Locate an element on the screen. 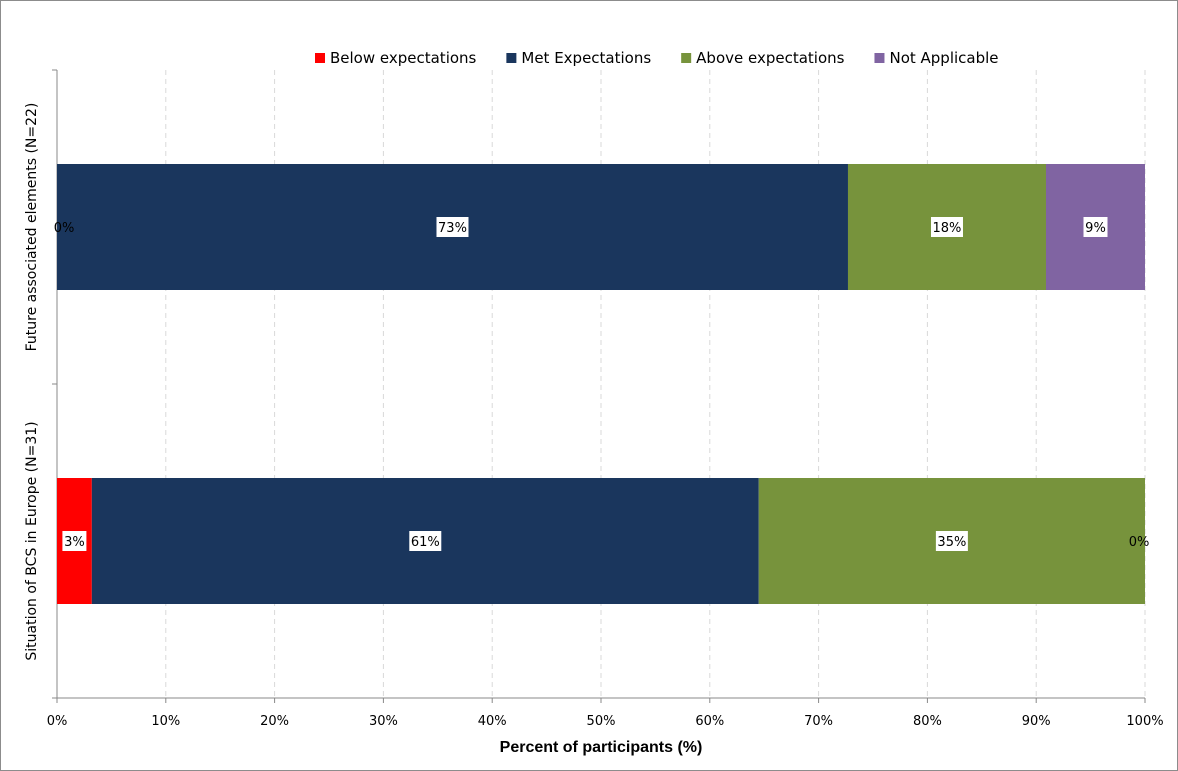  x-tick-label: 20% is located at coordinates (274, 721).